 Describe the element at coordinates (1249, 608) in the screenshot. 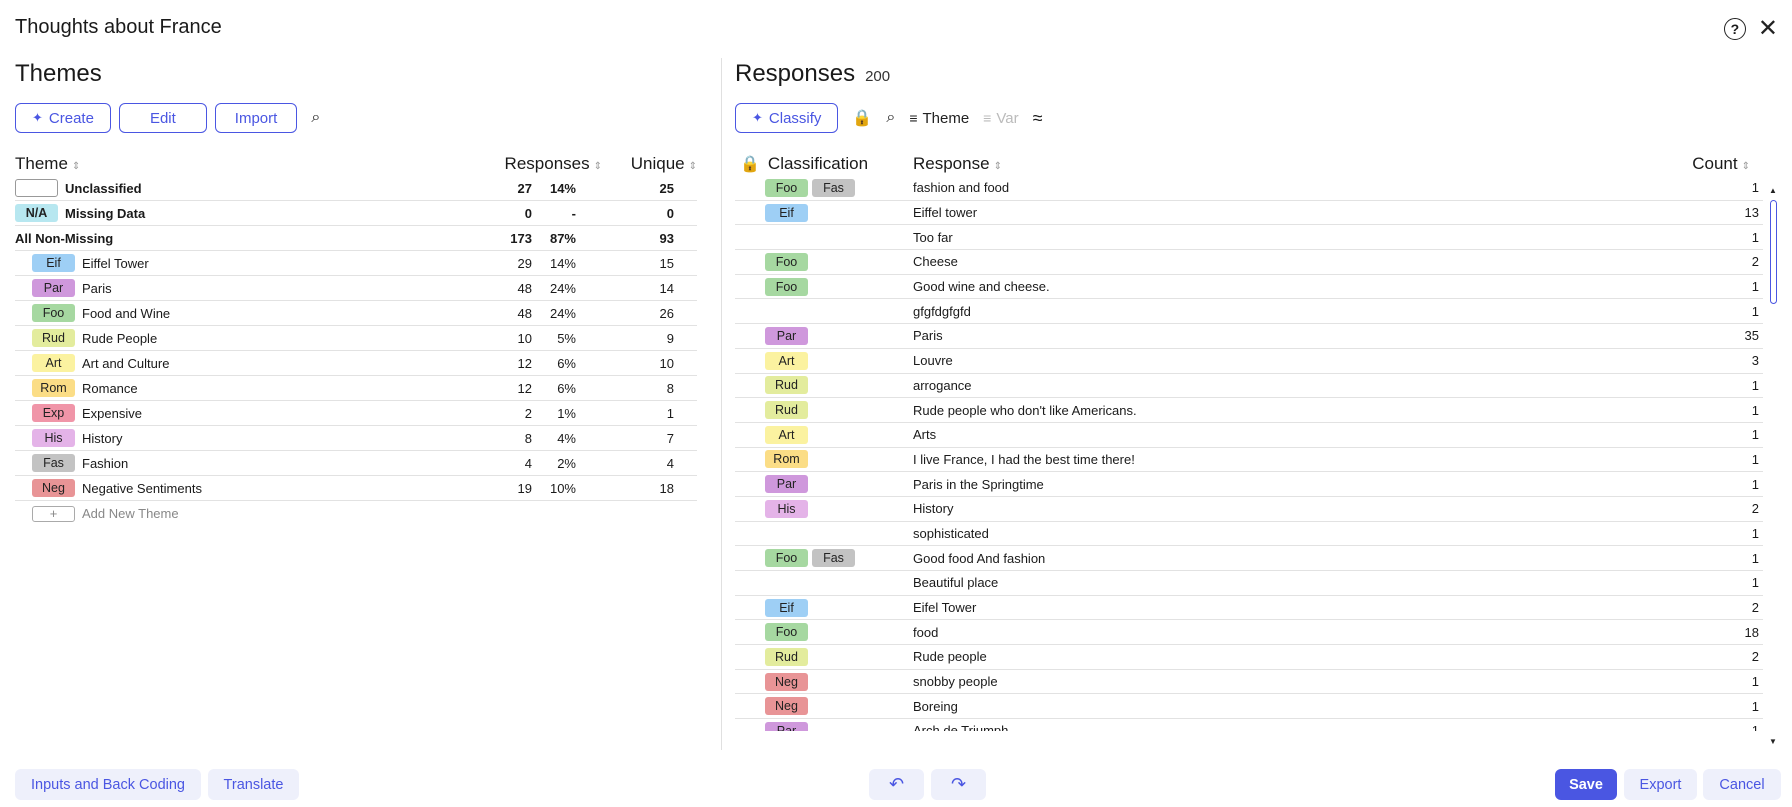

I see `response-row: Eif Eifel Tower 2` at that location.